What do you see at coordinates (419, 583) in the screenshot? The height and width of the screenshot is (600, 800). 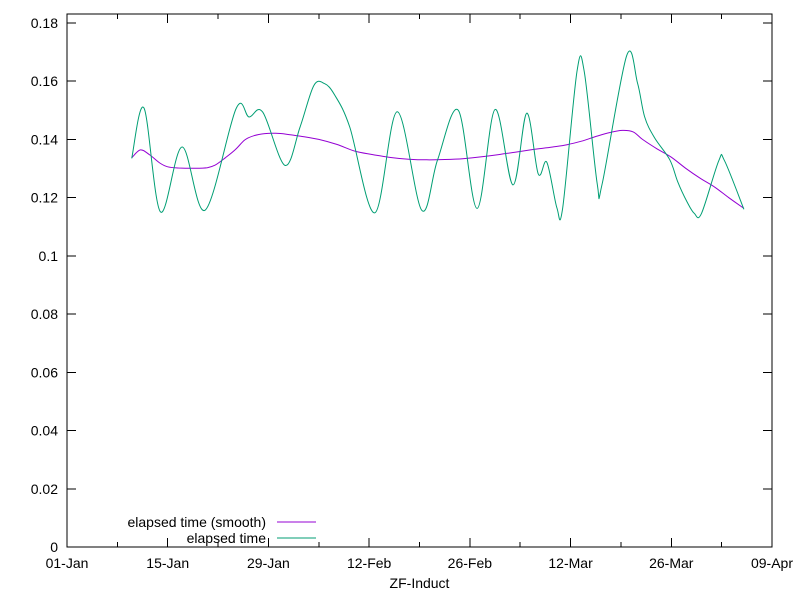 I see `x-axis-title: ZF-Induct` at bounding box center [419, 583].